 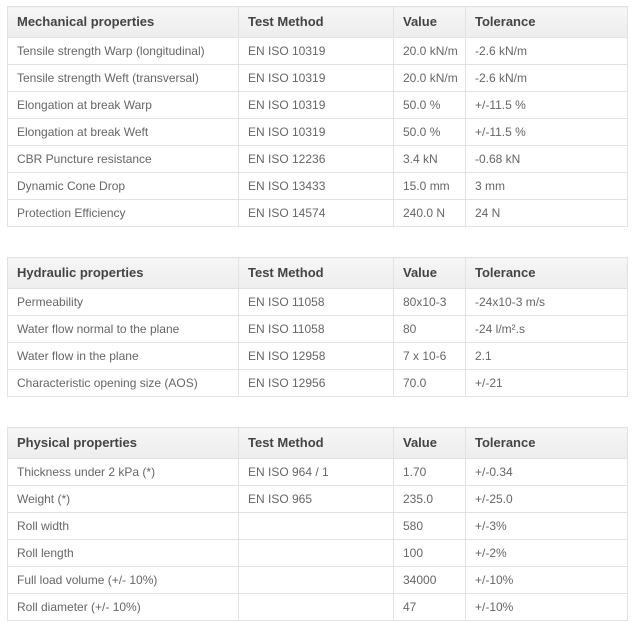 What do you see at coordinates (429, 553) in the screenshot?
I see `value-cell: 100` at bounding box center [429, 553].